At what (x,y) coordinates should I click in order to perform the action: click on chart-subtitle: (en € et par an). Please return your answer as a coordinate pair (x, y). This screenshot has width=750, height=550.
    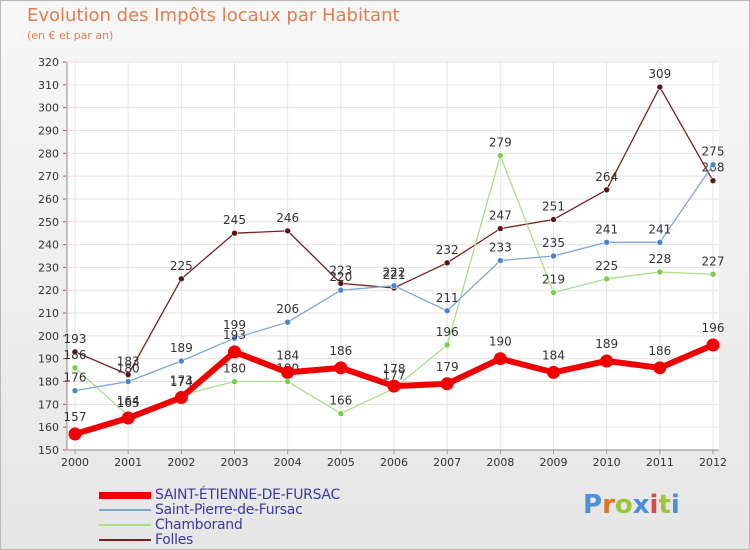
    Looking at the image, I should click on (70, 35).